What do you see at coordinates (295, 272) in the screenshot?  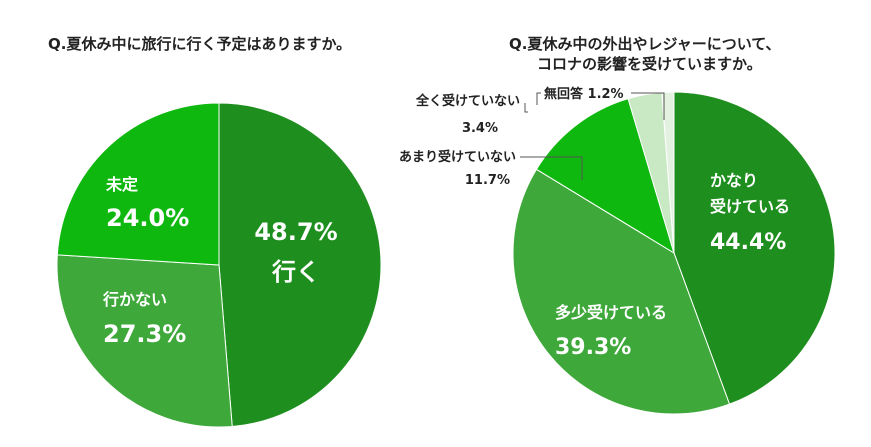 I see `slice-category-label: 行く` at bounding box center [295, 272].